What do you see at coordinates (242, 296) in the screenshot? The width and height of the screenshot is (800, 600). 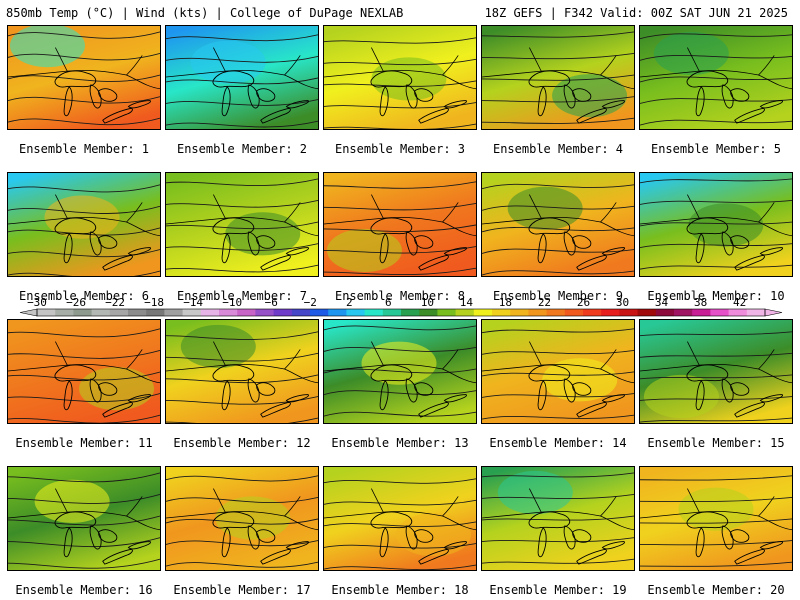 I see `ensemble-member-label: Ensemble Member: 7` at bounding box center [242, 296].